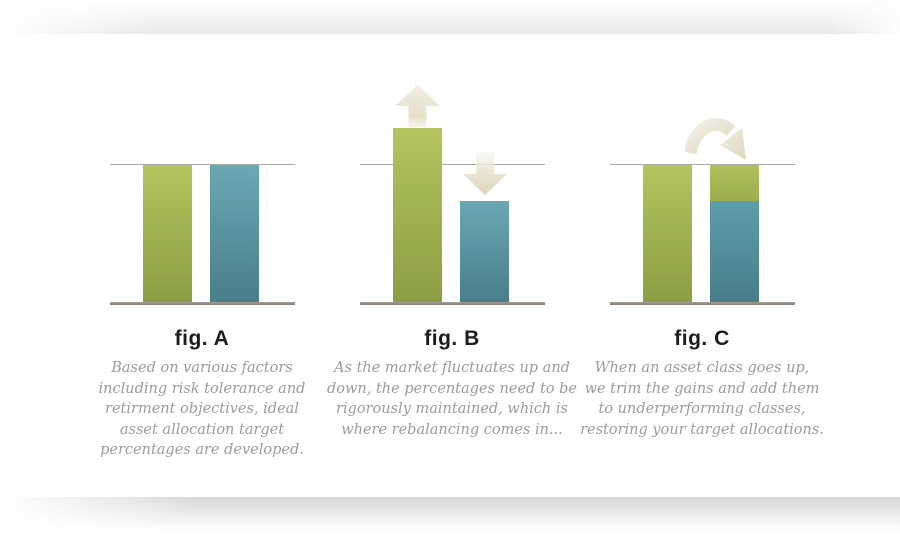  Describe the element at coordinates (452, 195) in the screenshot. I see `figure-b-chart` at that location.